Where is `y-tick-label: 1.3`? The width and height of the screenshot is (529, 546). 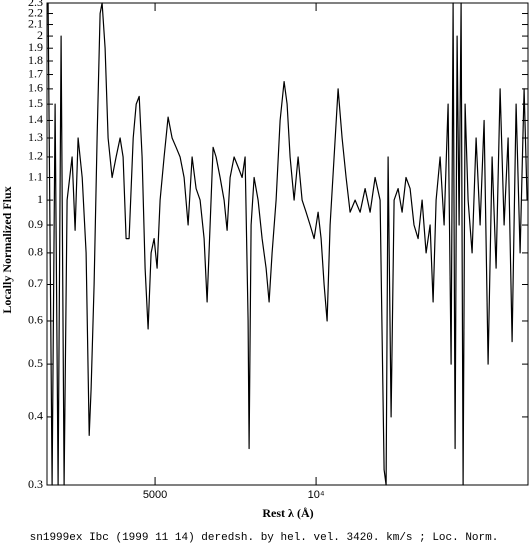
y-tick-label: 1.3 is located at coordinates (35, 137).